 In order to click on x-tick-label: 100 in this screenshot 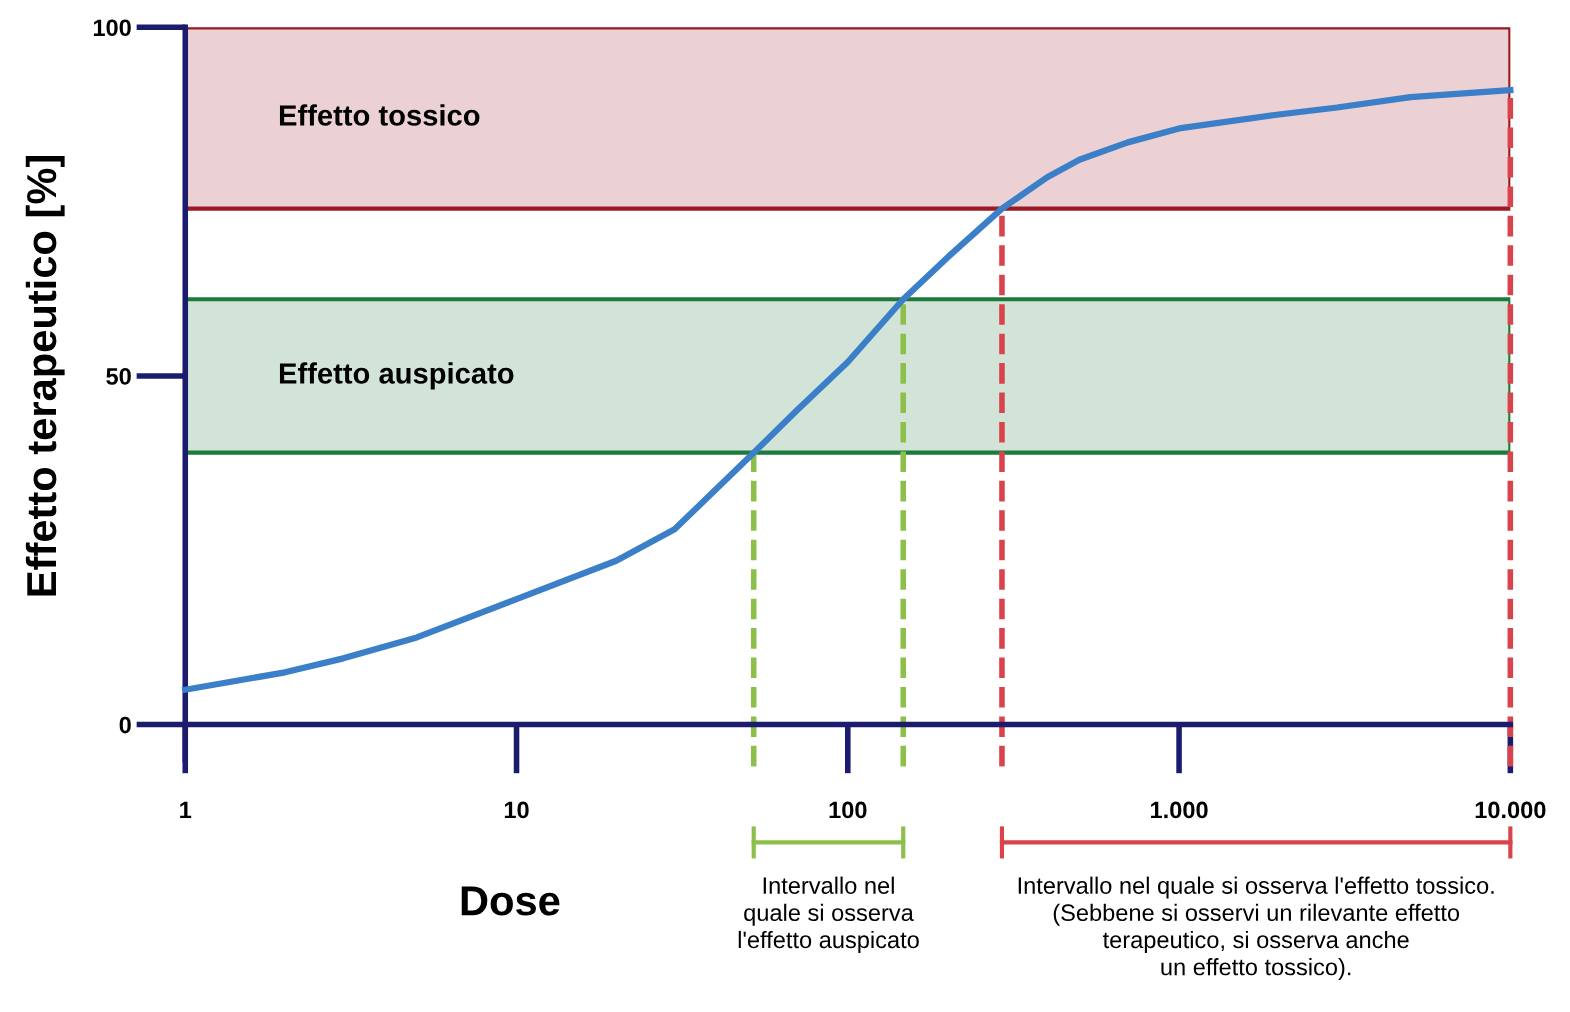, I will do `click(848, 810)`.